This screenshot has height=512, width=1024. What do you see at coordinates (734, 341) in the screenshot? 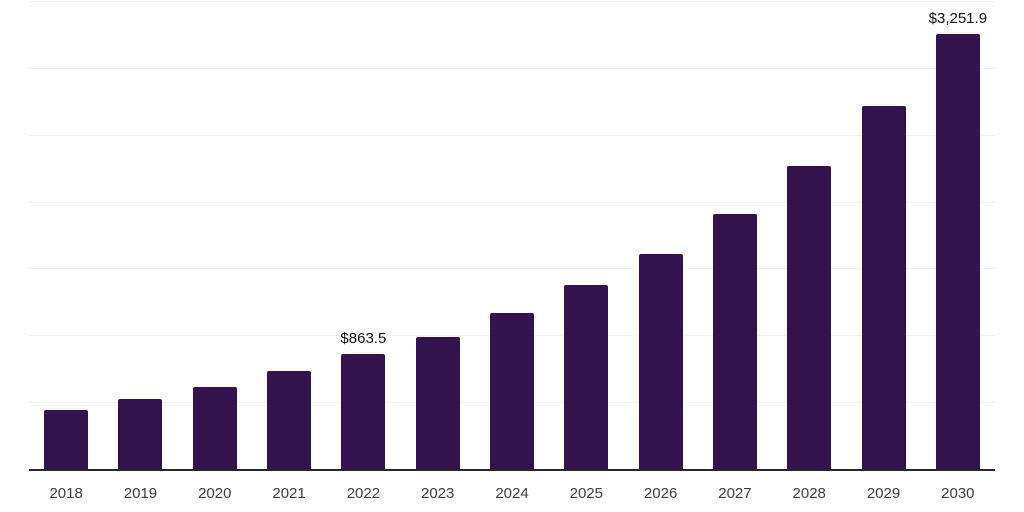
I see `bar-2027` at bounding box center [734, 341].